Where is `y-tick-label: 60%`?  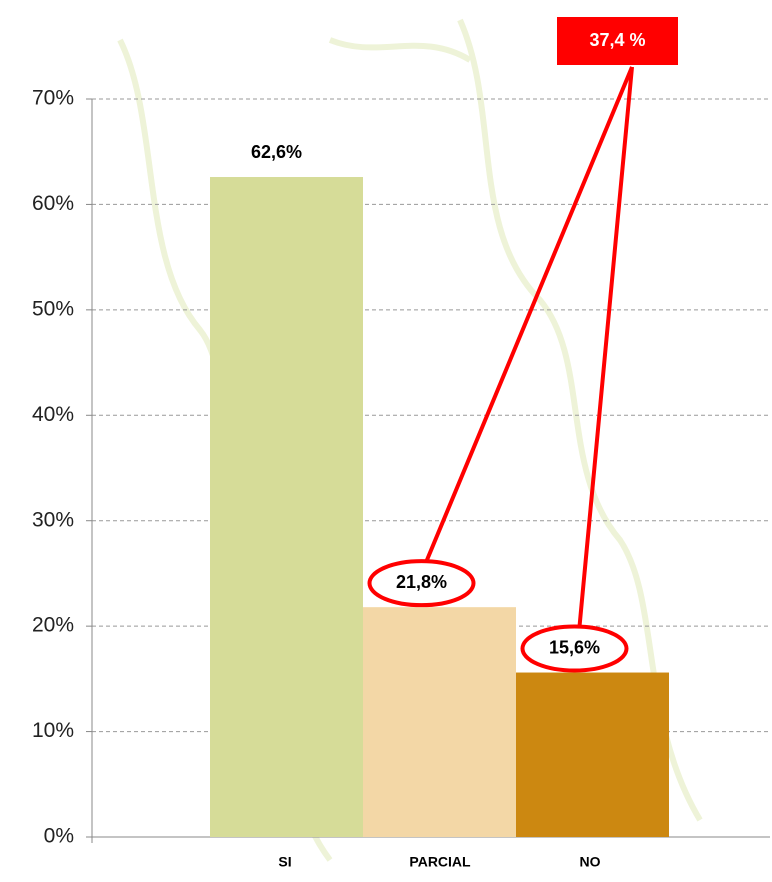
y-tick-label: 60% is located at coordinates (53, 203).